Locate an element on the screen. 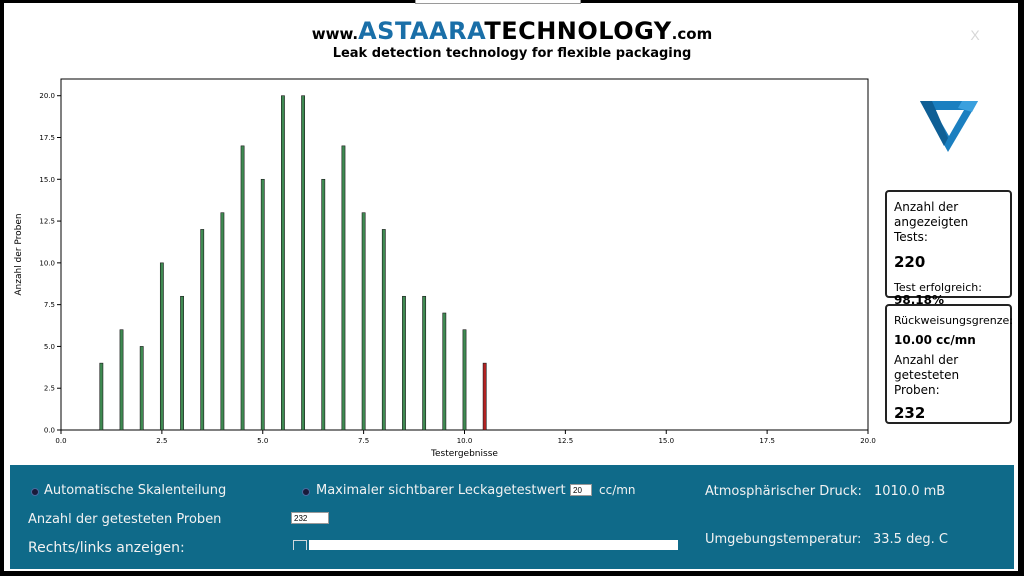 This screenshot has height=576, width=1024. y-tick-label: 0.0 is located at coordinates (49, 431).